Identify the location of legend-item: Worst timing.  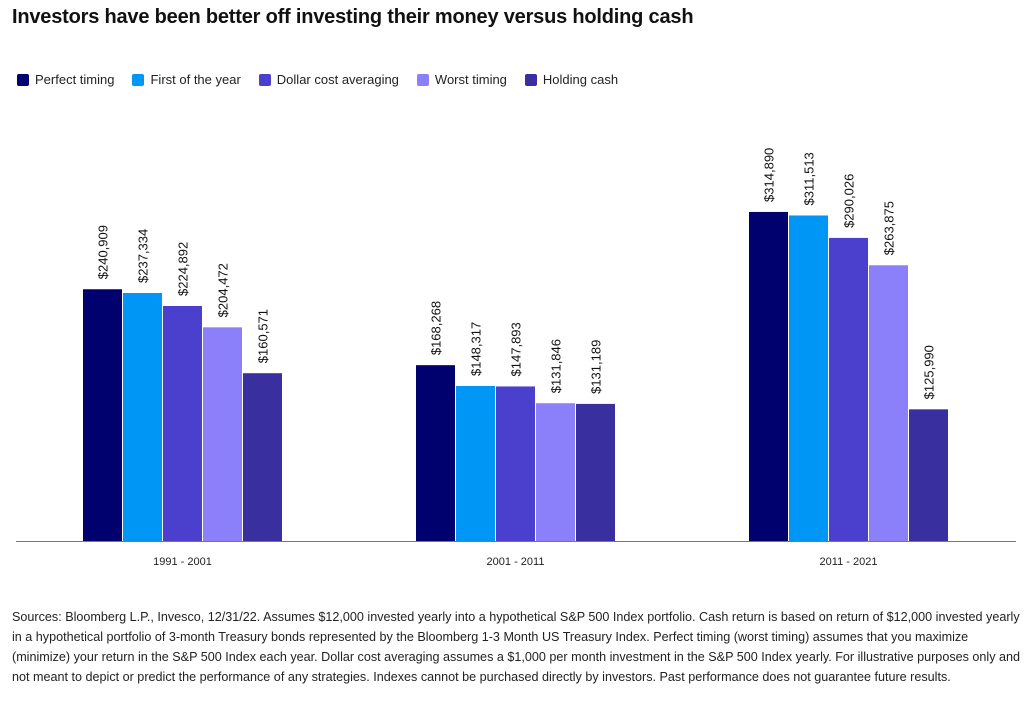
(461, 79).